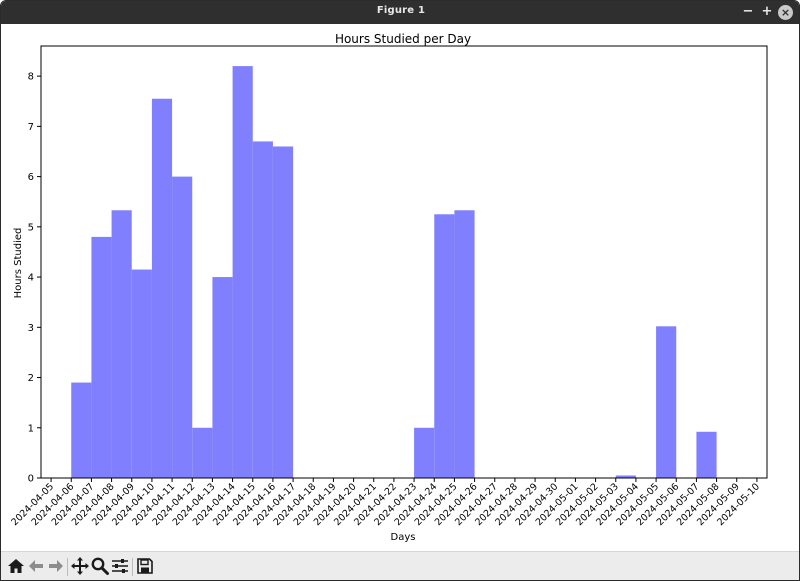 Image resolution: width=800 pixels, height=581 pixels. I want to click on y-tick-label: 1, so click(31, 428).